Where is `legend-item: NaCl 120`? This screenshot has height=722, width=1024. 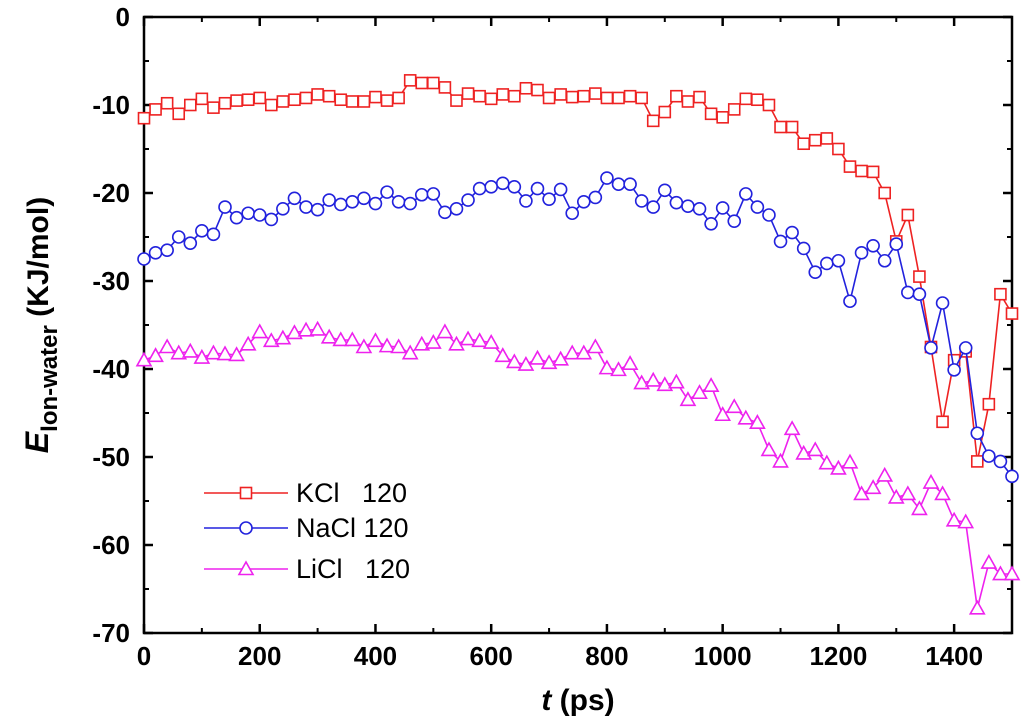 legend-item: NaCl 120 is located at coordinates (306, 528).